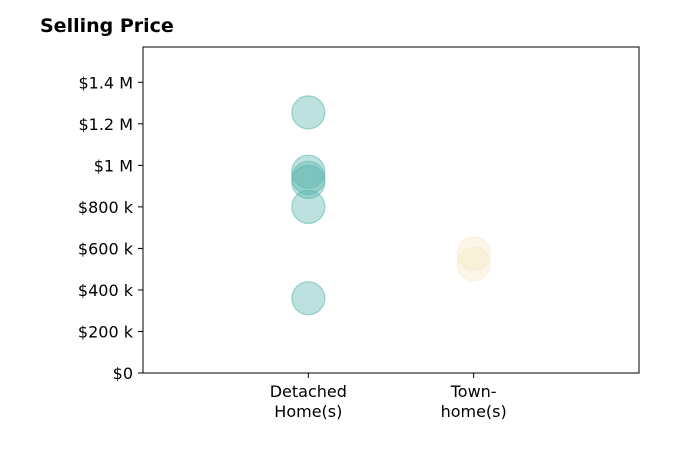 This screenshot has height=462, width=679. Describe the element at coordinates (106, 331) in the screenshot. I see `y-tick-label: $200 k` at that location.